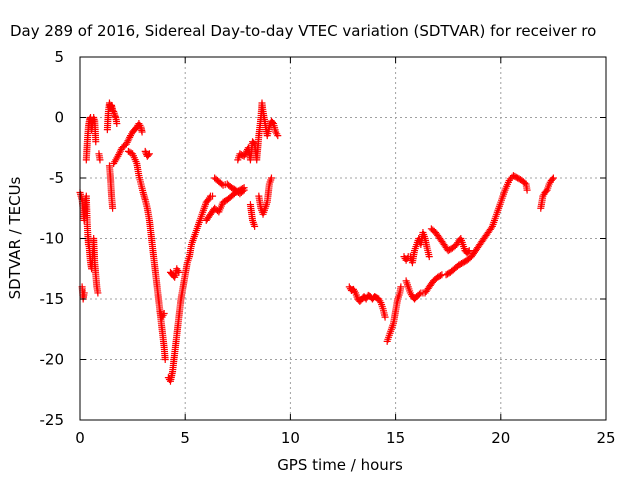  I want to click on x-axis-title: GPS time / hours, so click(340, 465).